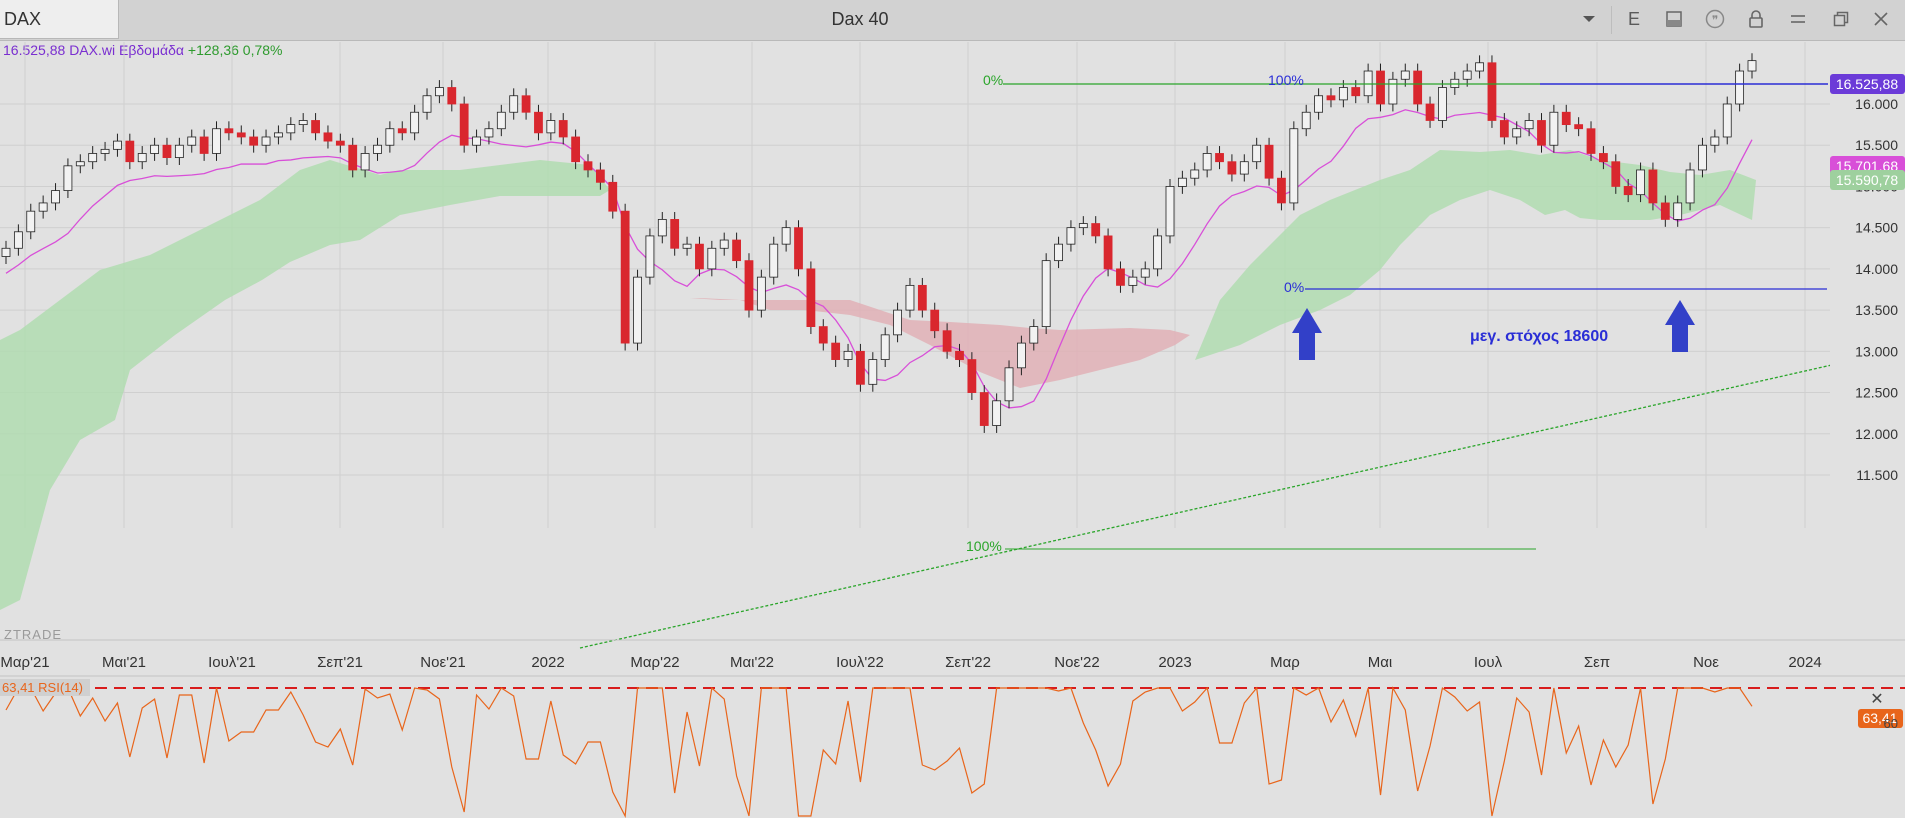  What do you see at coordinates (1715, 19) in the screenshot?
I see `quote-icon: ❞` at bounding box center [1715, 19].